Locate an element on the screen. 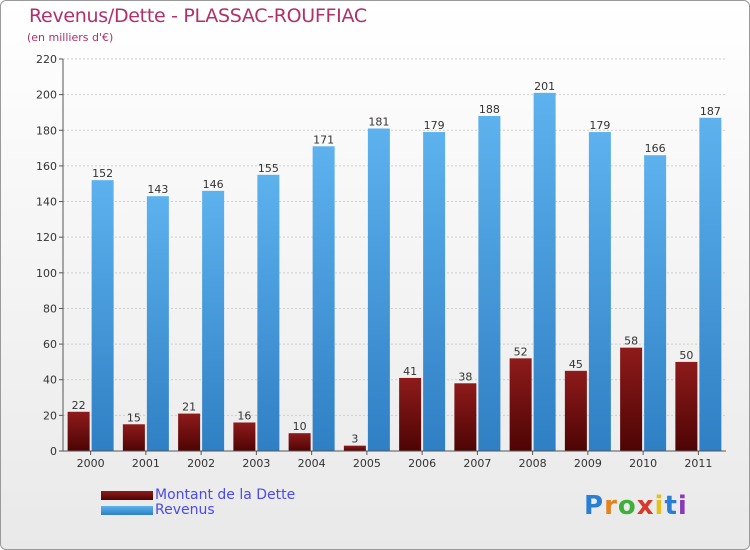  data-label-debt: 15 is located at coordinates (134, 417).